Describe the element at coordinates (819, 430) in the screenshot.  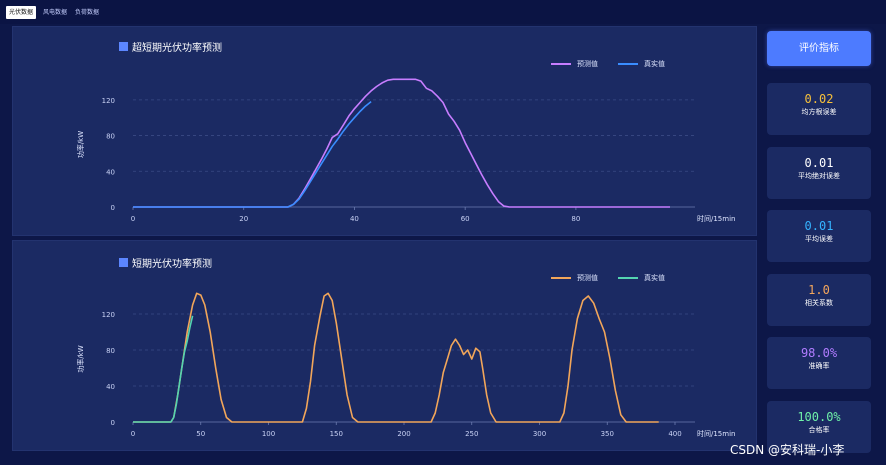
I see `metric-label: 合格率` at that location.